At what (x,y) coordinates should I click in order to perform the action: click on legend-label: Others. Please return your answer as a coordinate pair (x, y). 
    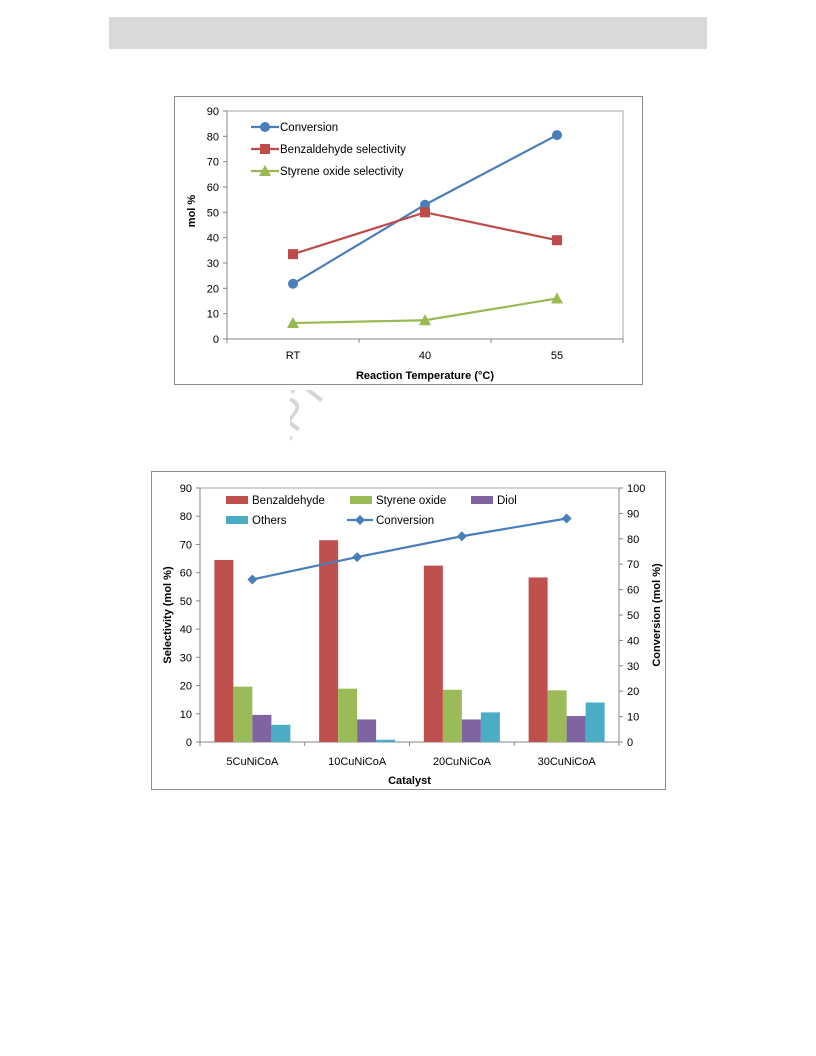
    Looking at the image, I should click on (269, 521).